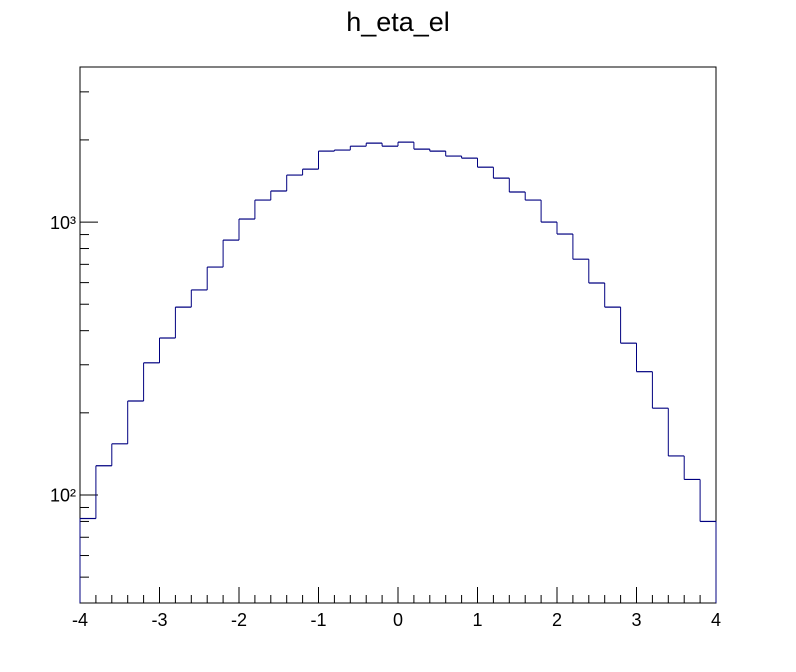 The width and height of the screenshot is (796, 672). I want to click on y-tick-label: 10³, so click(63, 223).